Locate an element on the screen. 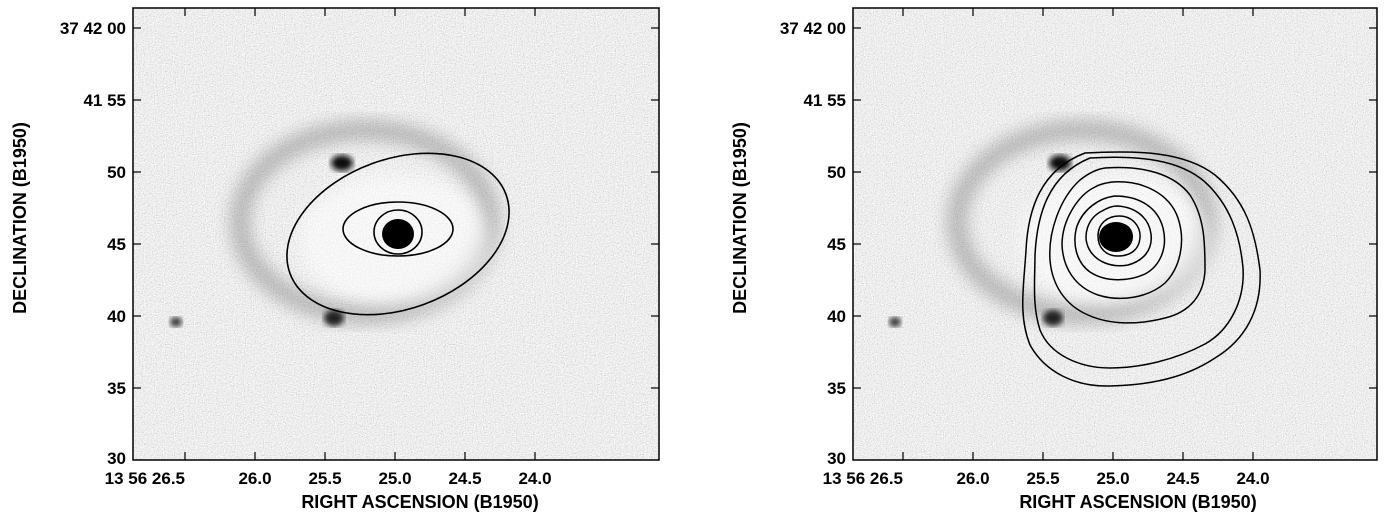 The width and height of the screenshot is (1384, 520). left-x-tick-label: 25.0 is located at coordinates (394, 478).